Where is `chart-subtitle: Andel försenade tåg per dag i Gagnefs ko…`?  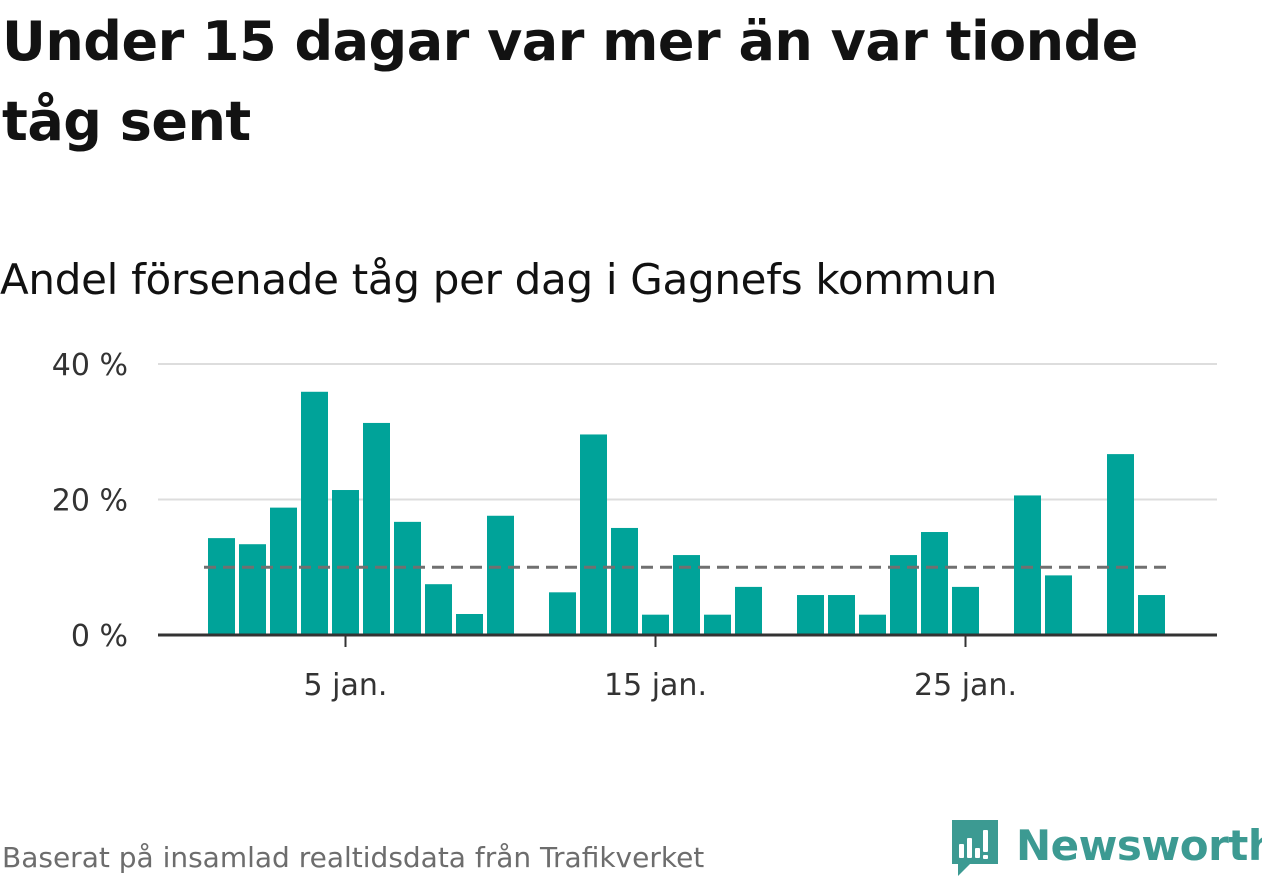 chart-subtitle: Andel försenade tåg per dag i Gagnefs ko… is located at coordinates (499, 279).